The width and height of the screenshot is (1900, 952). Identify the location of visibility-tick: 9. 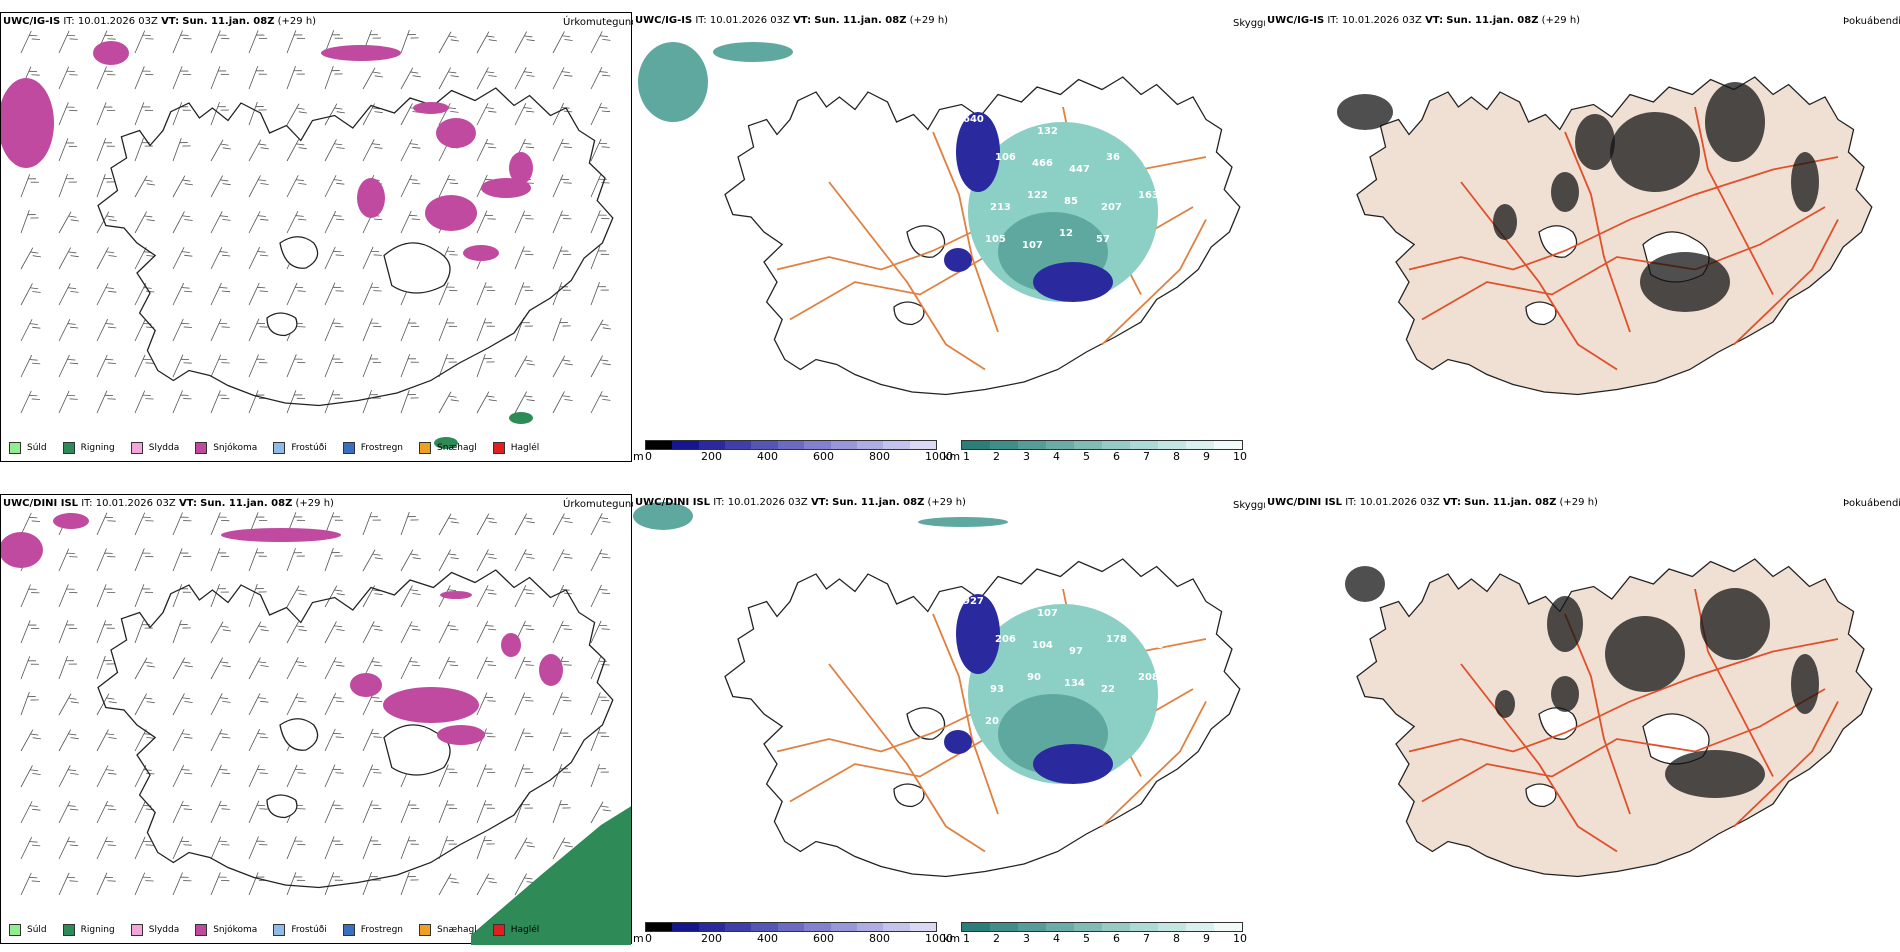
(1206, 938).